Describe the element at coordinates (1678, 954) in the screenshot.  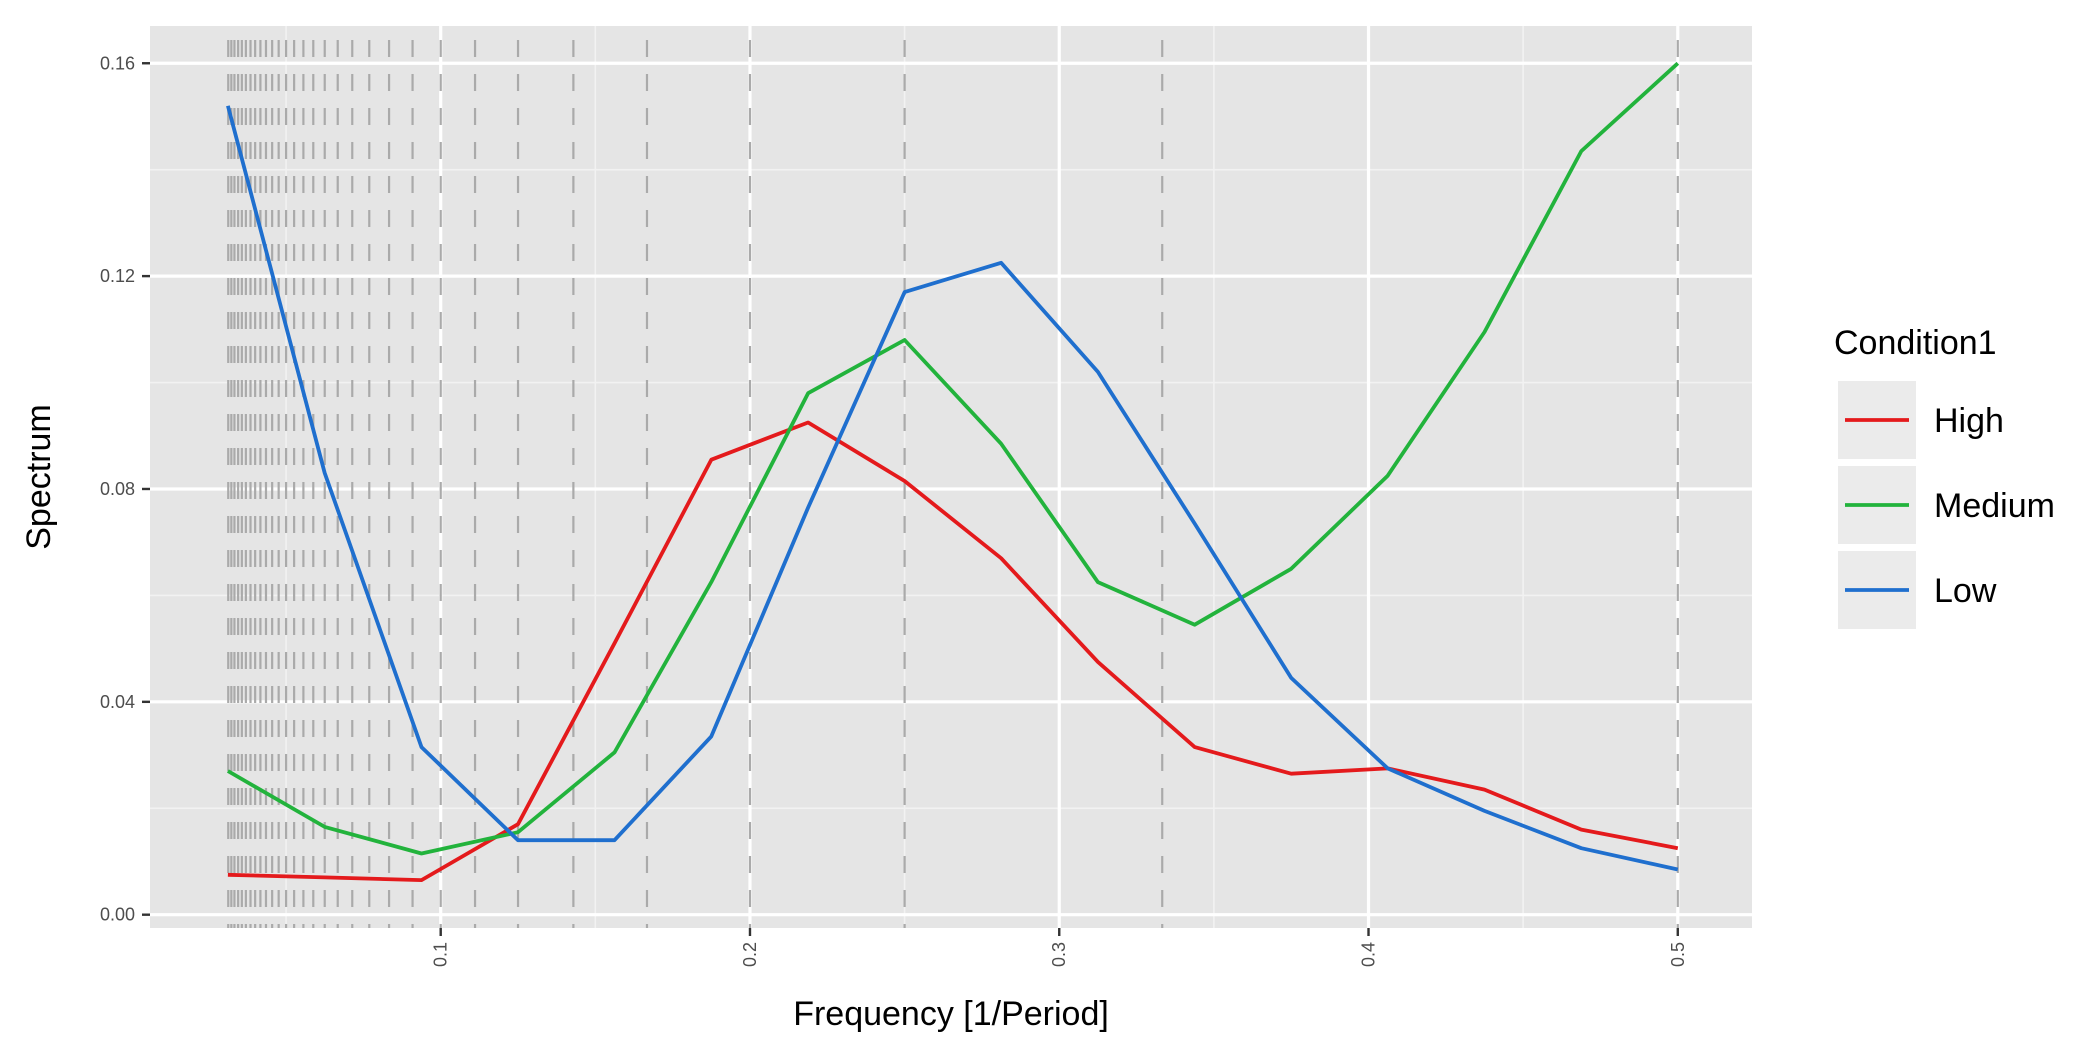
I see `x-tick-label: 0.5` at that location.